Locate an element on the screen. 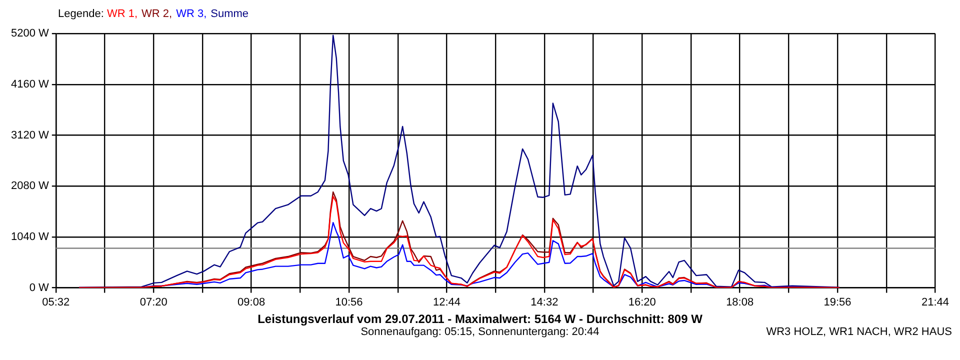  y-tick-label: 3120 W is located at coordinates (30, 135).